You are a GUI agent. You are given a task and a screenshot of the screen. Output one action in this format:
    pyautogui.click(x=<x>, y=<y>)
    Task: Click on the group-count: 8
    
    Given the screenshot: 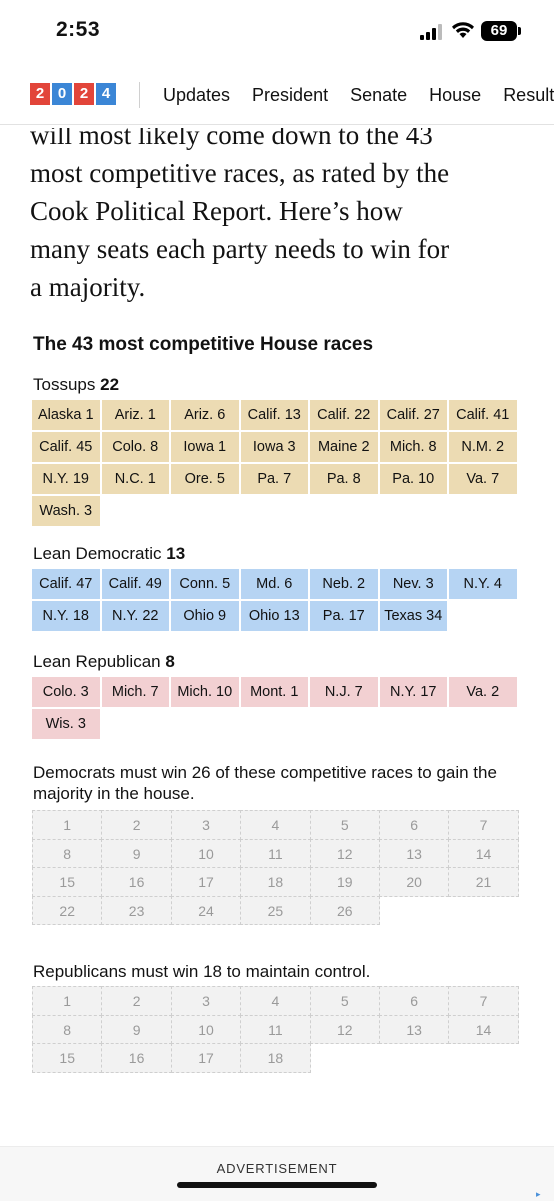 What is the action you would take?
    pyautogui.click(x=170, y=661)
    